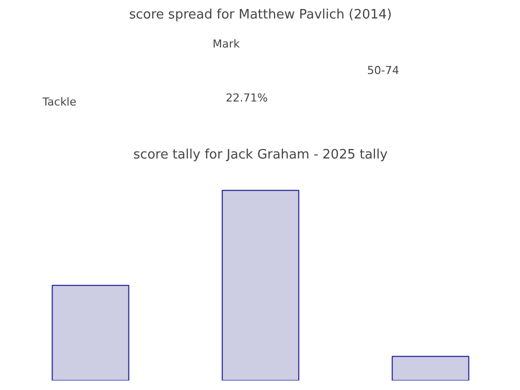 The height and width of the screenshot is (390, 520). Describe the element at coordinates (383, 70) in the screenshot. I see `text: 50-74` at that location.